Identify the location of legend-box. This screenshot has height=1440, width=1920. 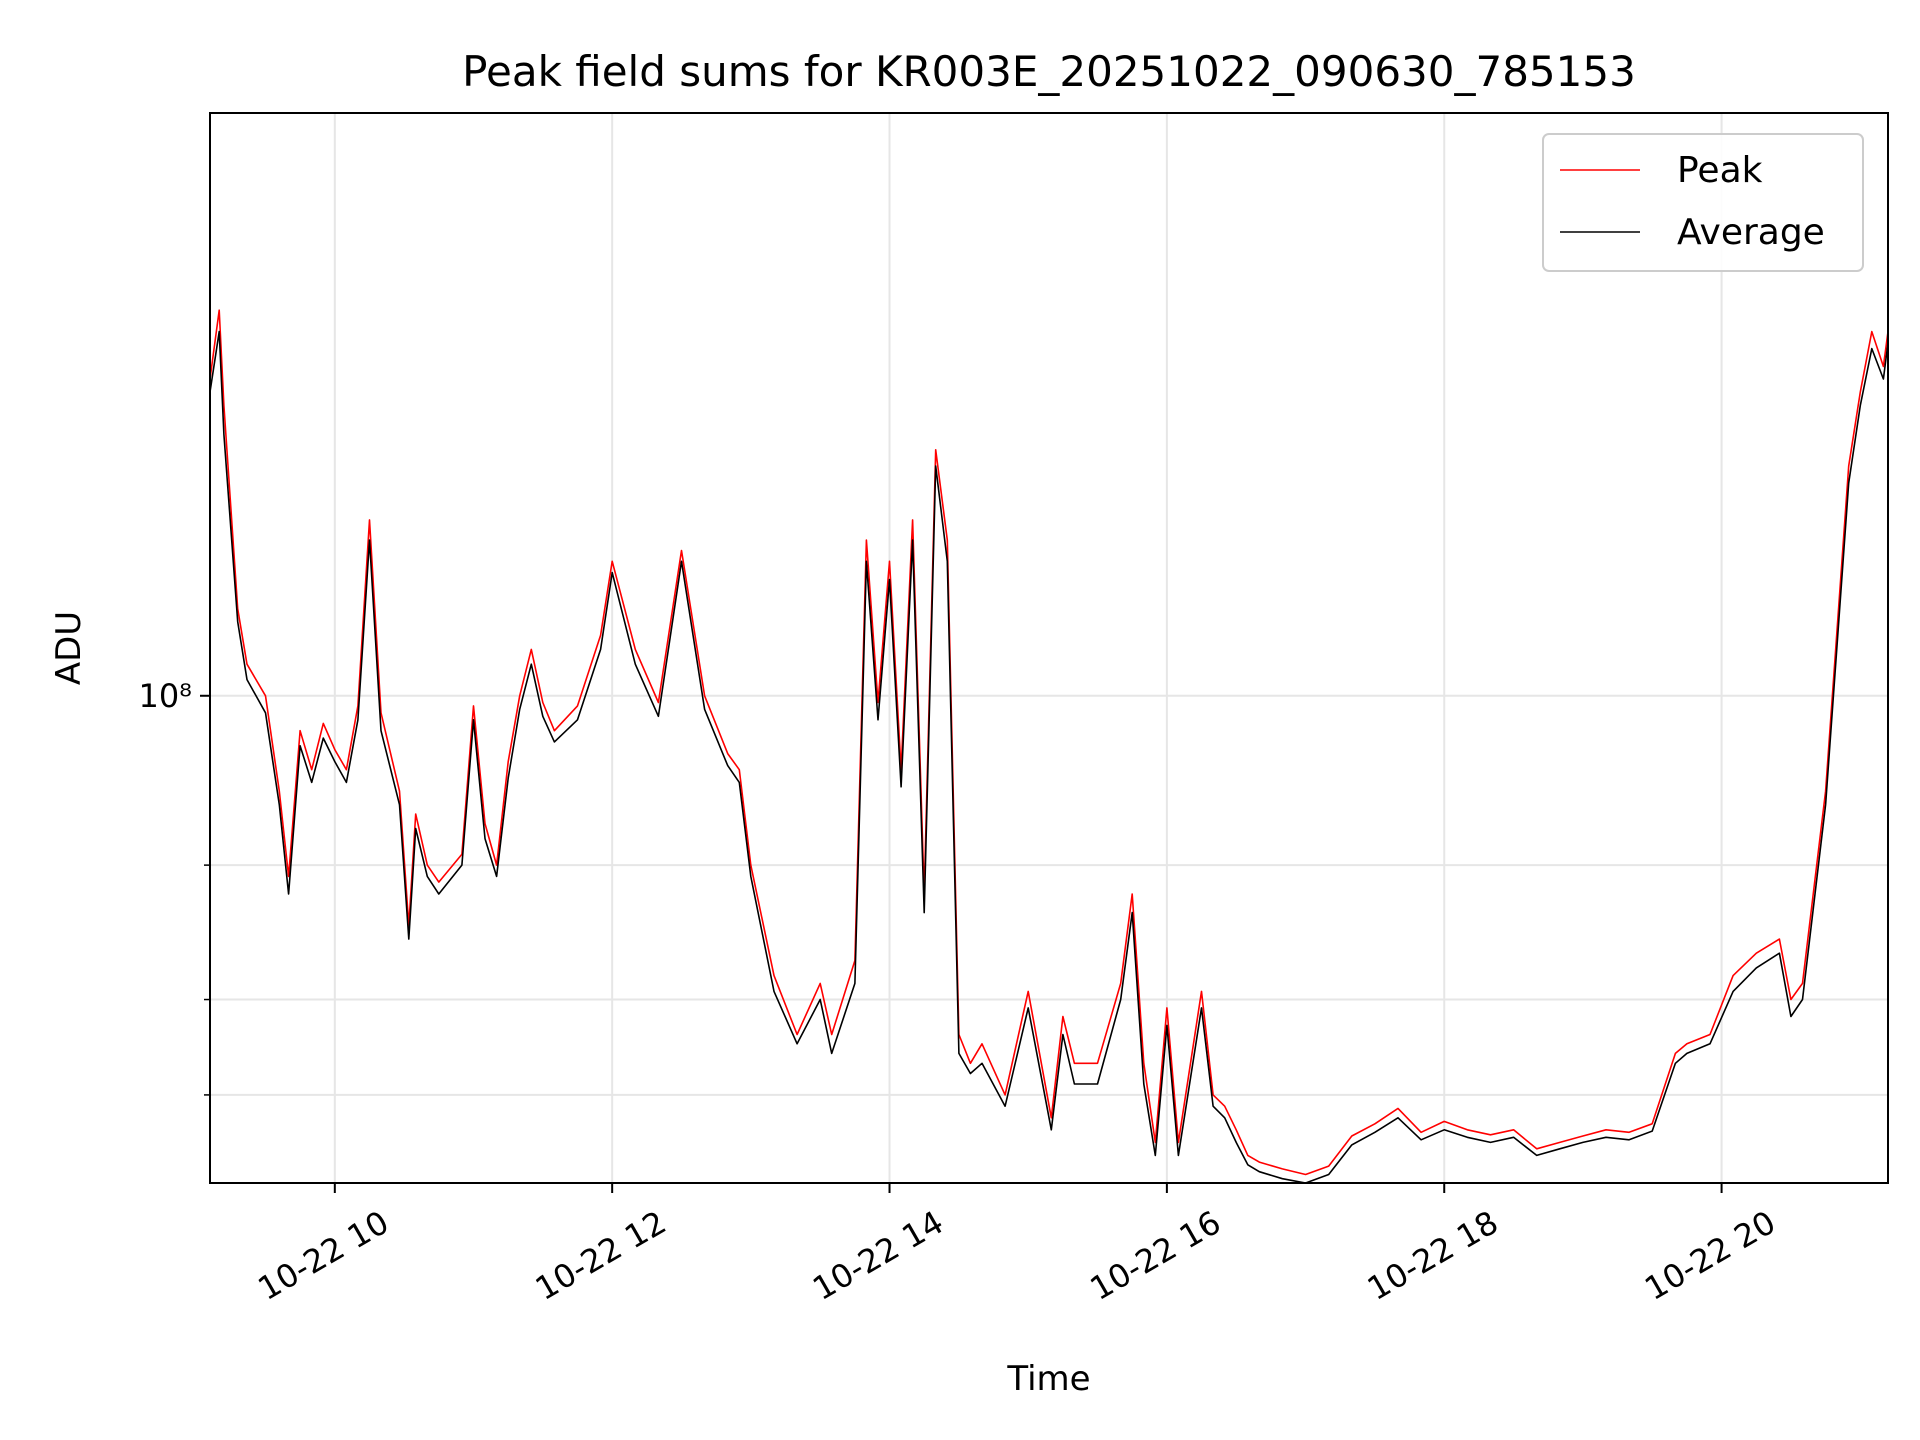
(1703, 202).